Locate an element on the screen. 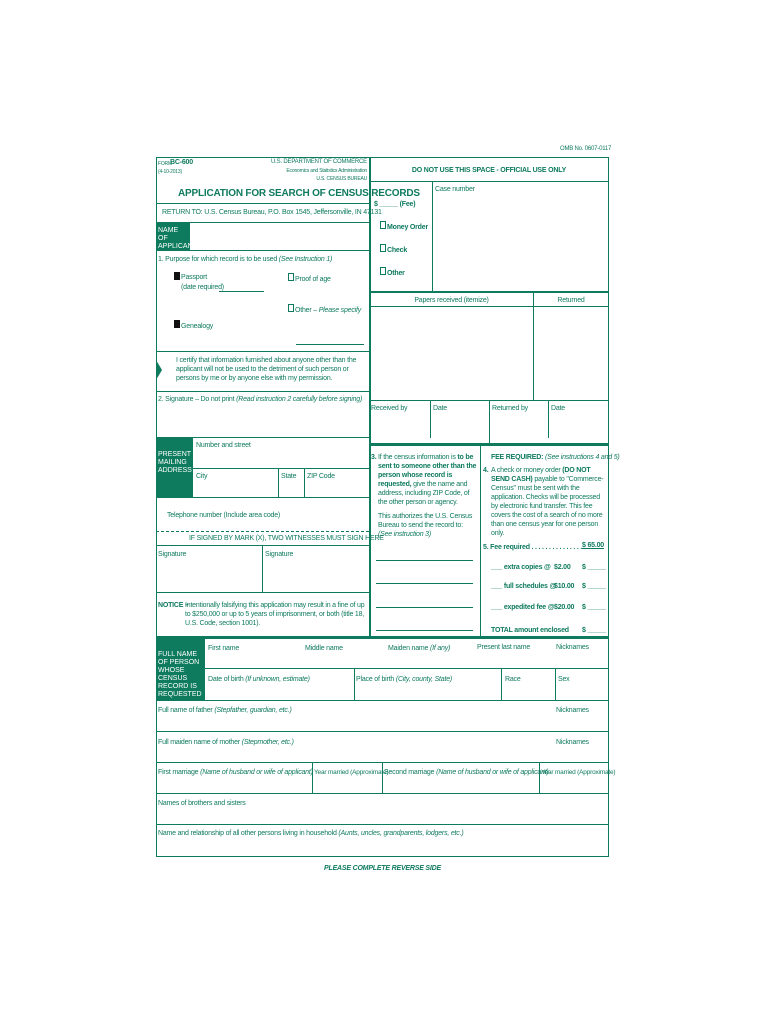  year-married-label: Year married (Approximate) is located at coordinates (351, 772).